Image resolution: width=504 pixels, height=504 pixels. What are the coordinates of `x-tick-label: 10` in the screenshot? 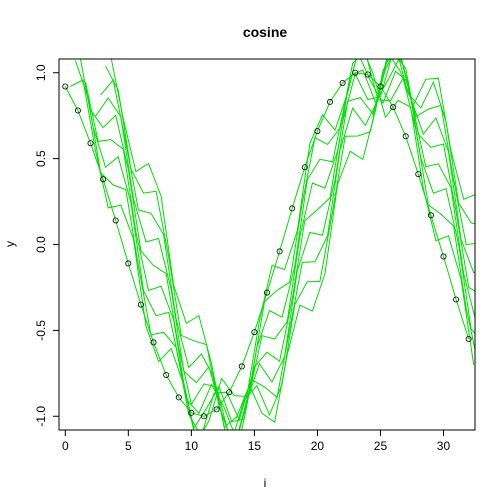 It's located at (192, 446).